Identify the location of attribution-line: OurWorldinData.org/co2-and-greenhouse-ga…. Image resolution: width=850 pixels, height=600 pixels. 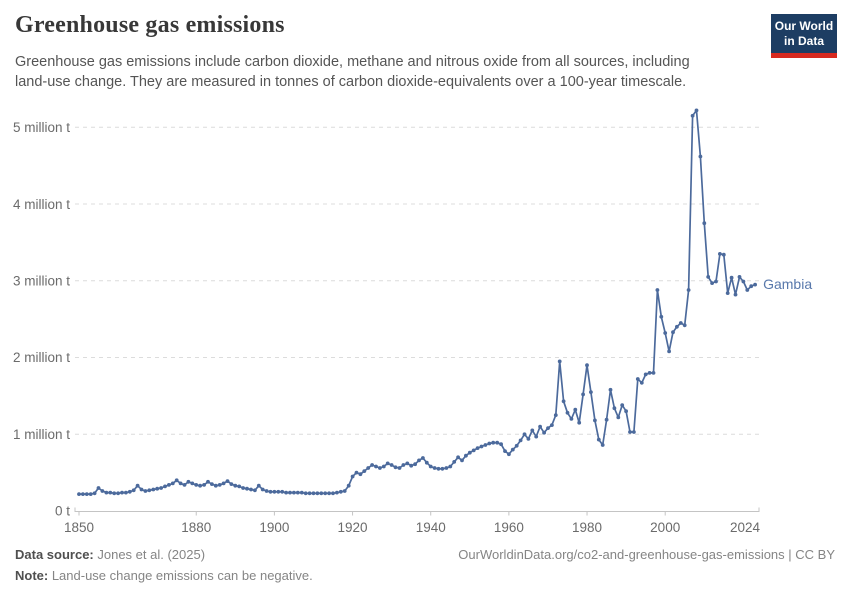
(646, 554).